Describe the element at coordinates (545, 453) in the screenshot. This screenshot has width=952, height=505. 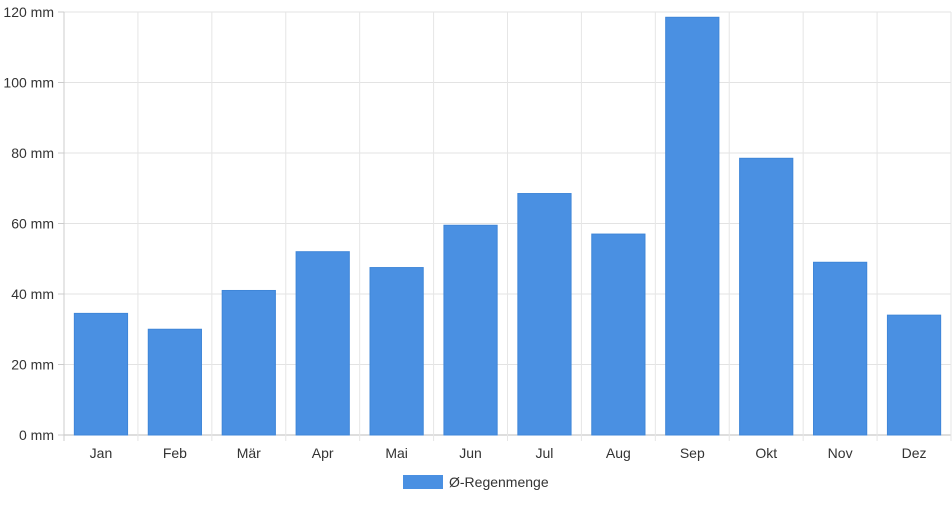
I see `x-tick-label: Jul` at that location.